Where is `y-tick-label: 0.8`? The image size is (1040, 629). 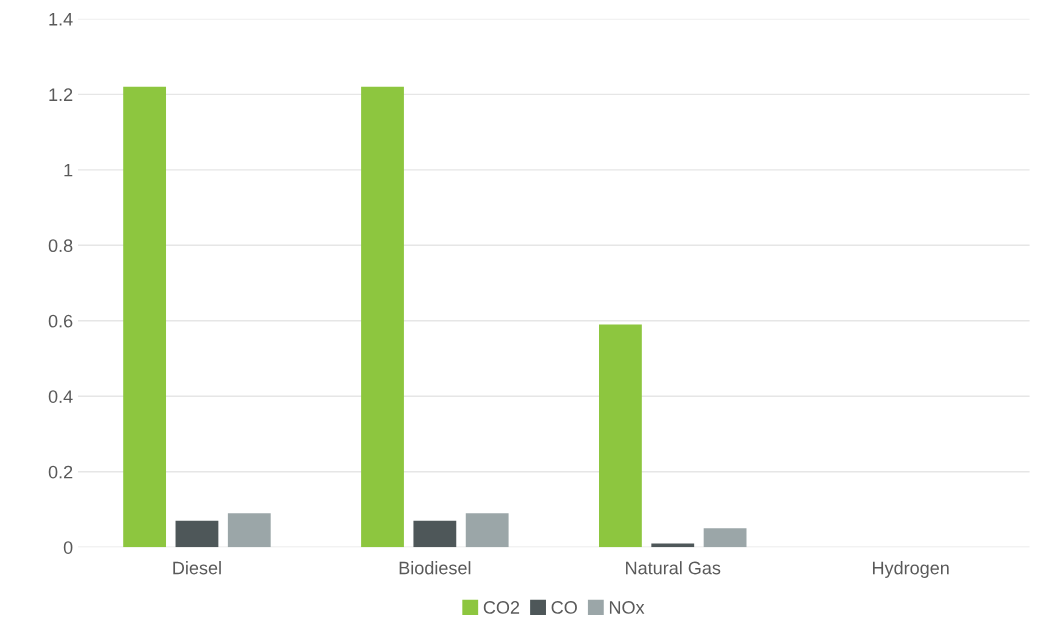 y-tick-label: 0.8 is located at coordinates (60, 246).